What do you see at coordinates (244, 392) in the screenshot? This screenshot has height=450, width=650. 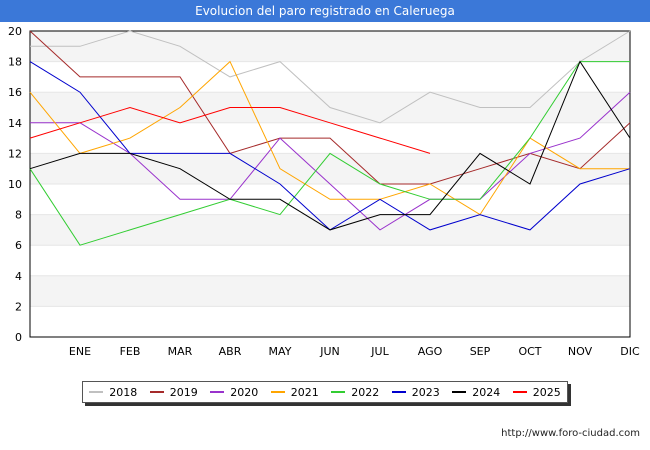 I see `legend-label: 2020` at bounding box center [244, 392].